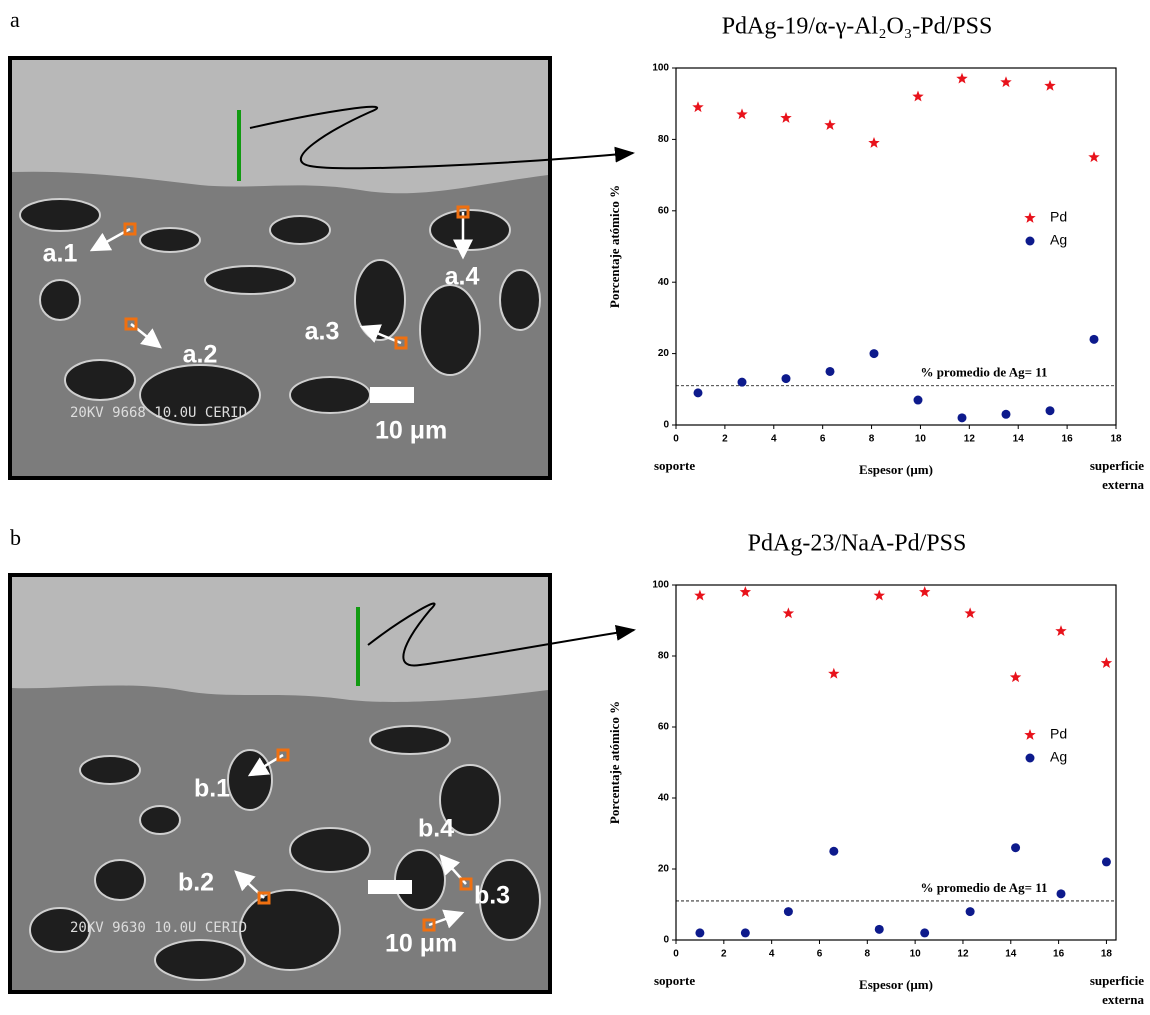  I want to click on connector-arrow, so click(501, 634).